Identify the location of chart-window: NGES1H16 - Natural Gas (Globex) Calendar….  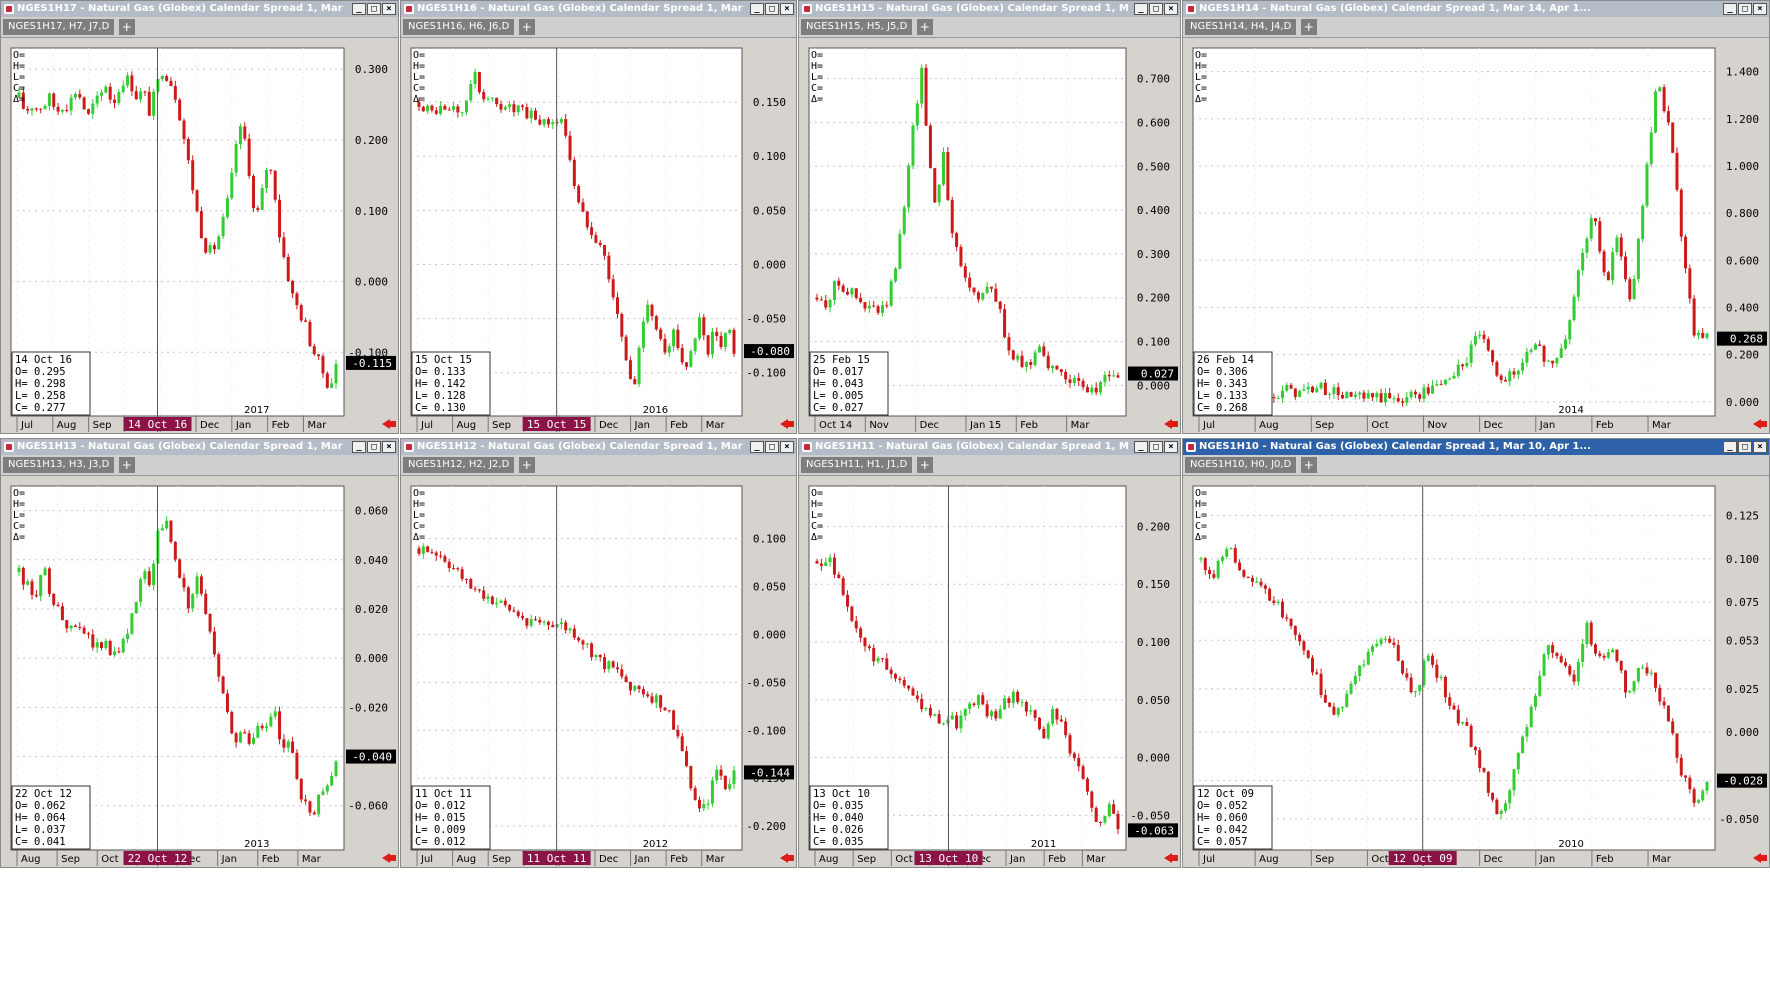
(598, 217).